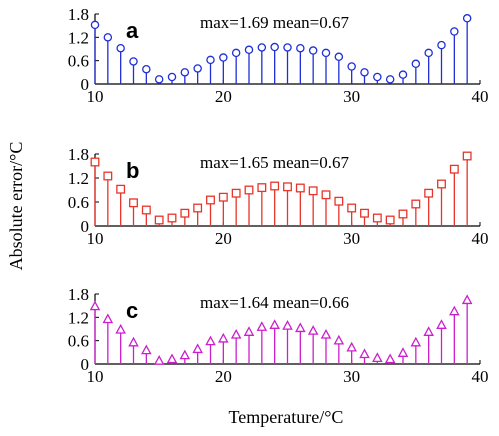  Describe the element at coordinates (132, 170) in the screenshot. I see `panel-label: b` at that location.